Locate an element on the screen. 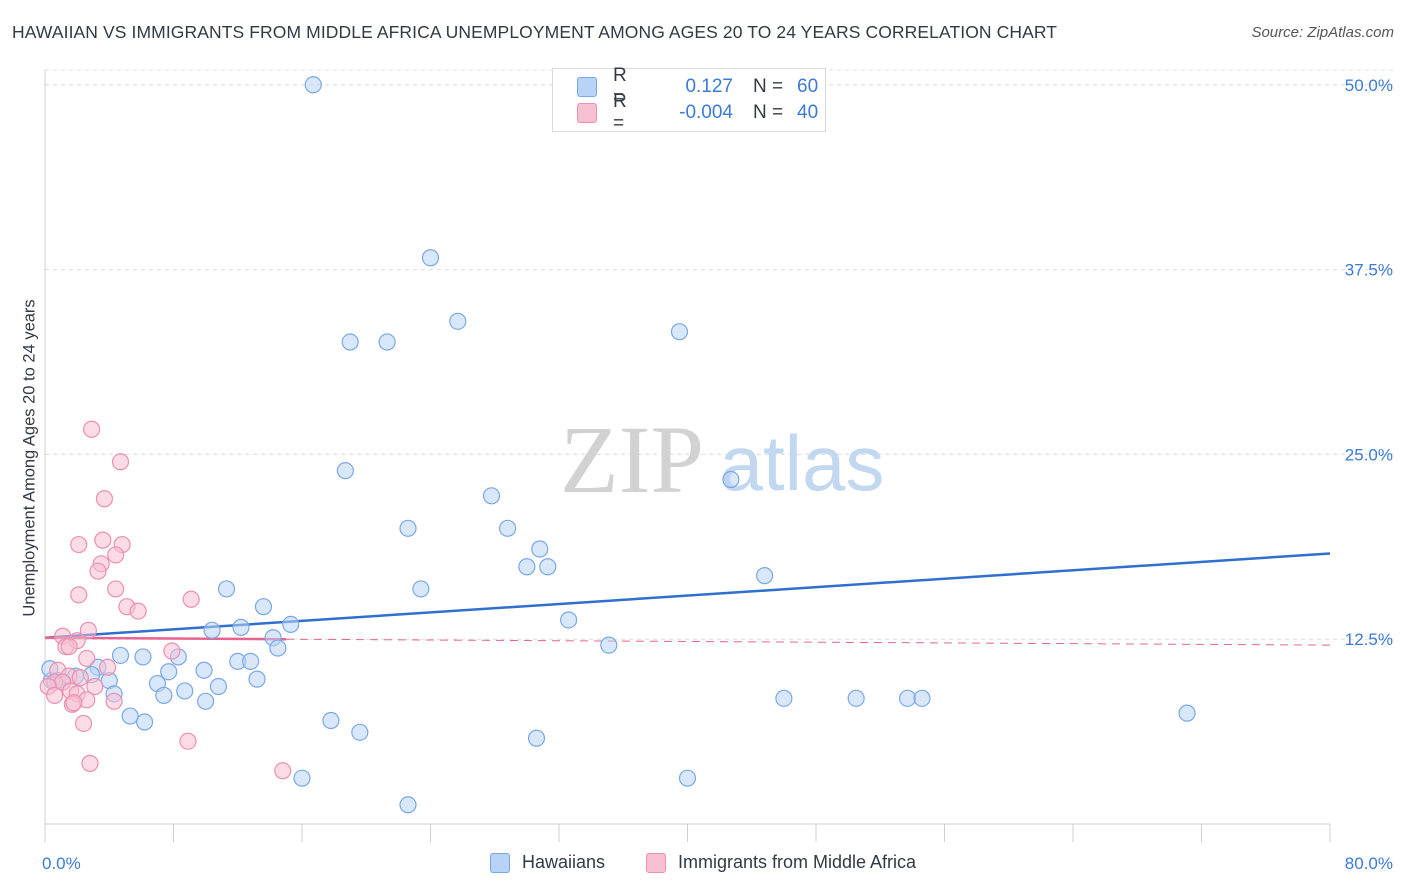 The image size is (1406, 892). legend-row-hawaiians: R = 0.127 N = 60 is located at coordinates (698, 86).